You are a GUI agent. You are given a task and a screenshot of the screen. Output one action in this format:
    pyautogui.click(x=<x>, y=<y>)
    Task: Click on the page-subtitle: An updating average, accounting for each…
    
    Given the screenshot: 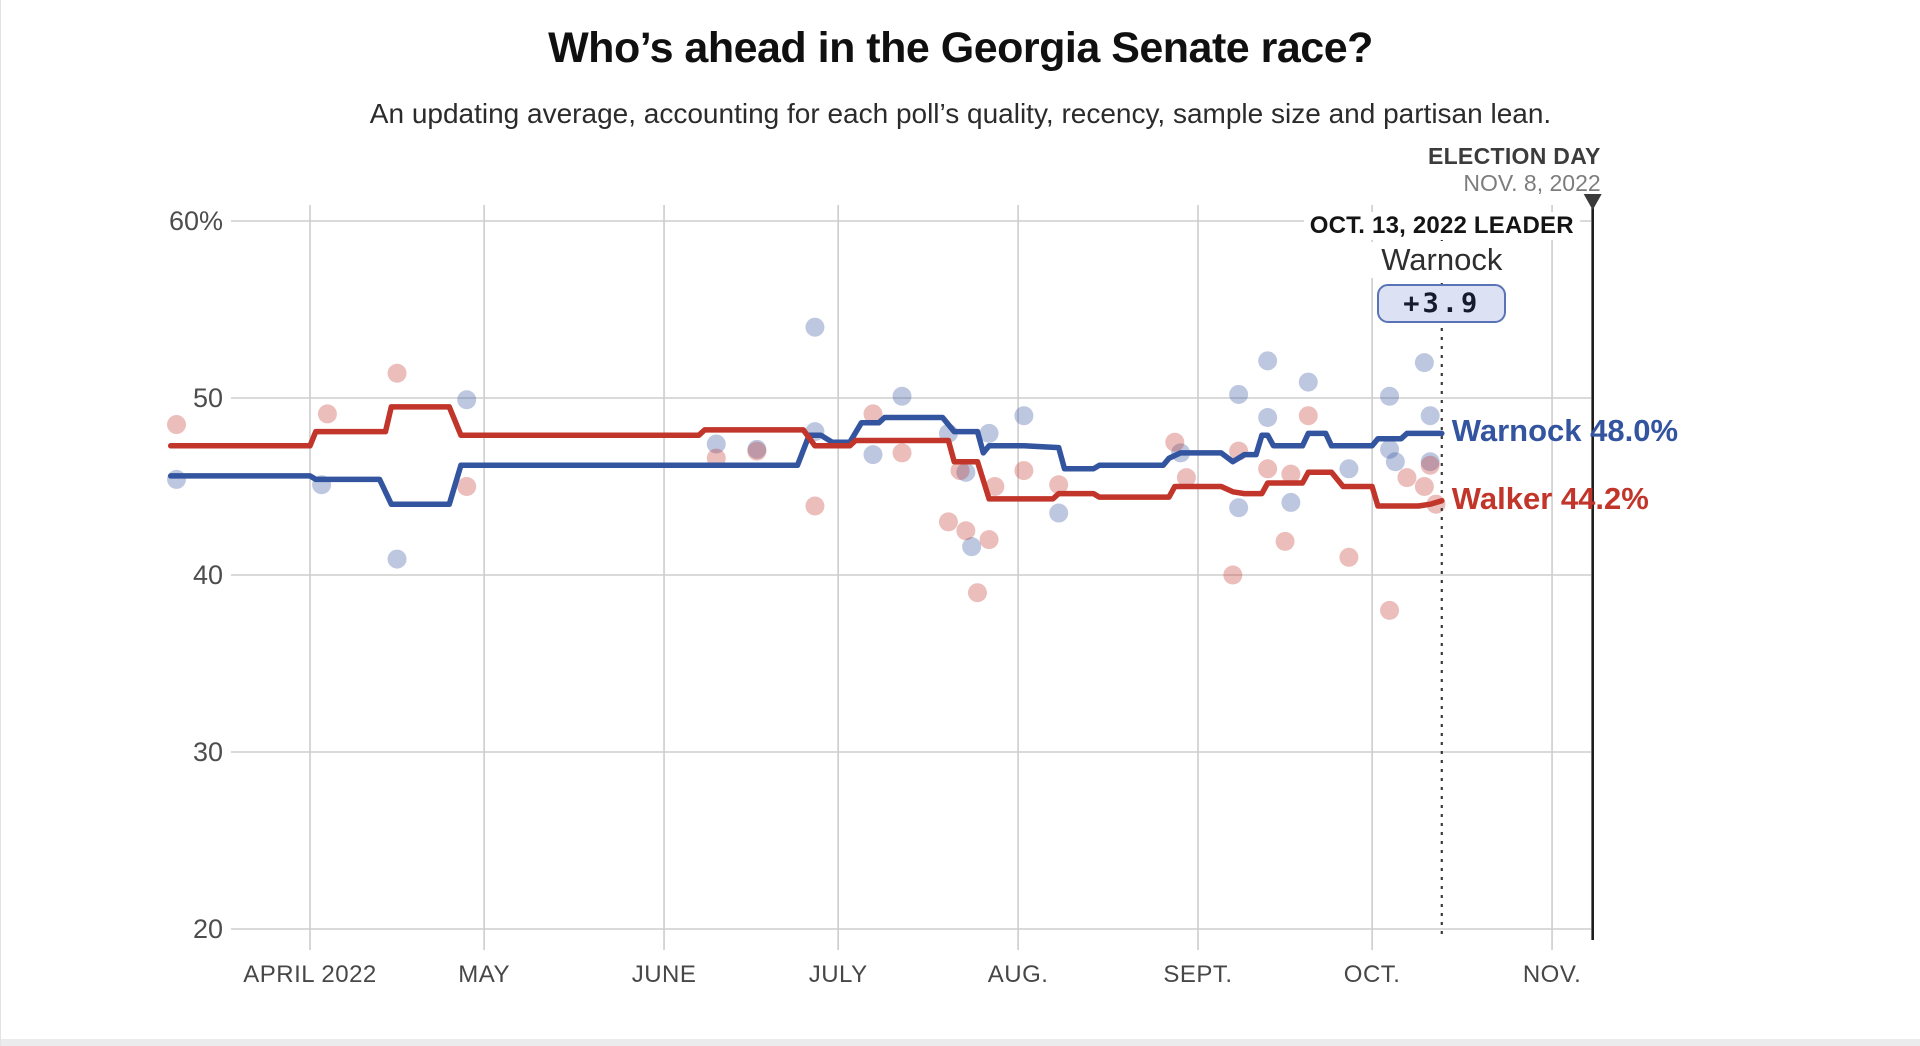 What is the action you would take?
    pyautogui.click(x=960, y=113)
    